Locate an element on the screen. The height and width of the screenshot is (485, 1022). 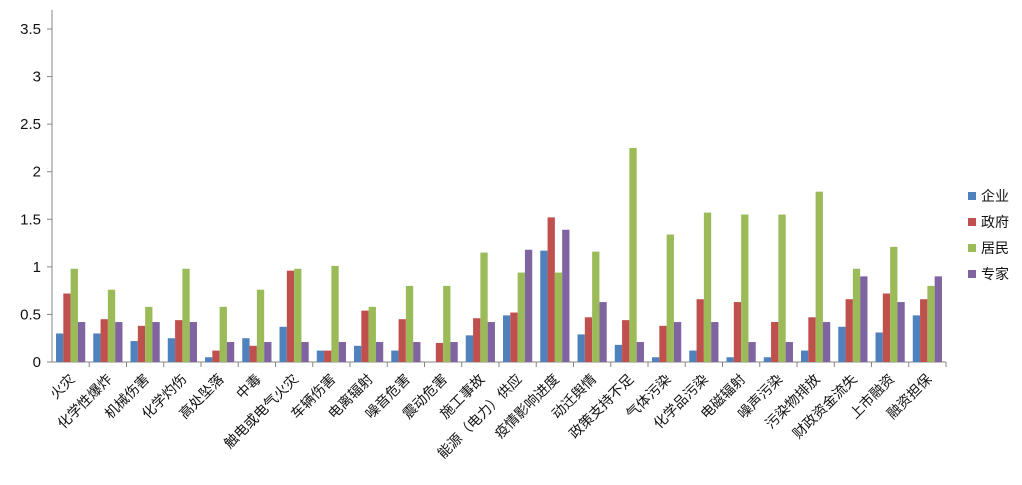
y-axis-ticks: 0 0.5 1 1.5 2 2.5 3 3.5 is located at coordinates (36, 196).